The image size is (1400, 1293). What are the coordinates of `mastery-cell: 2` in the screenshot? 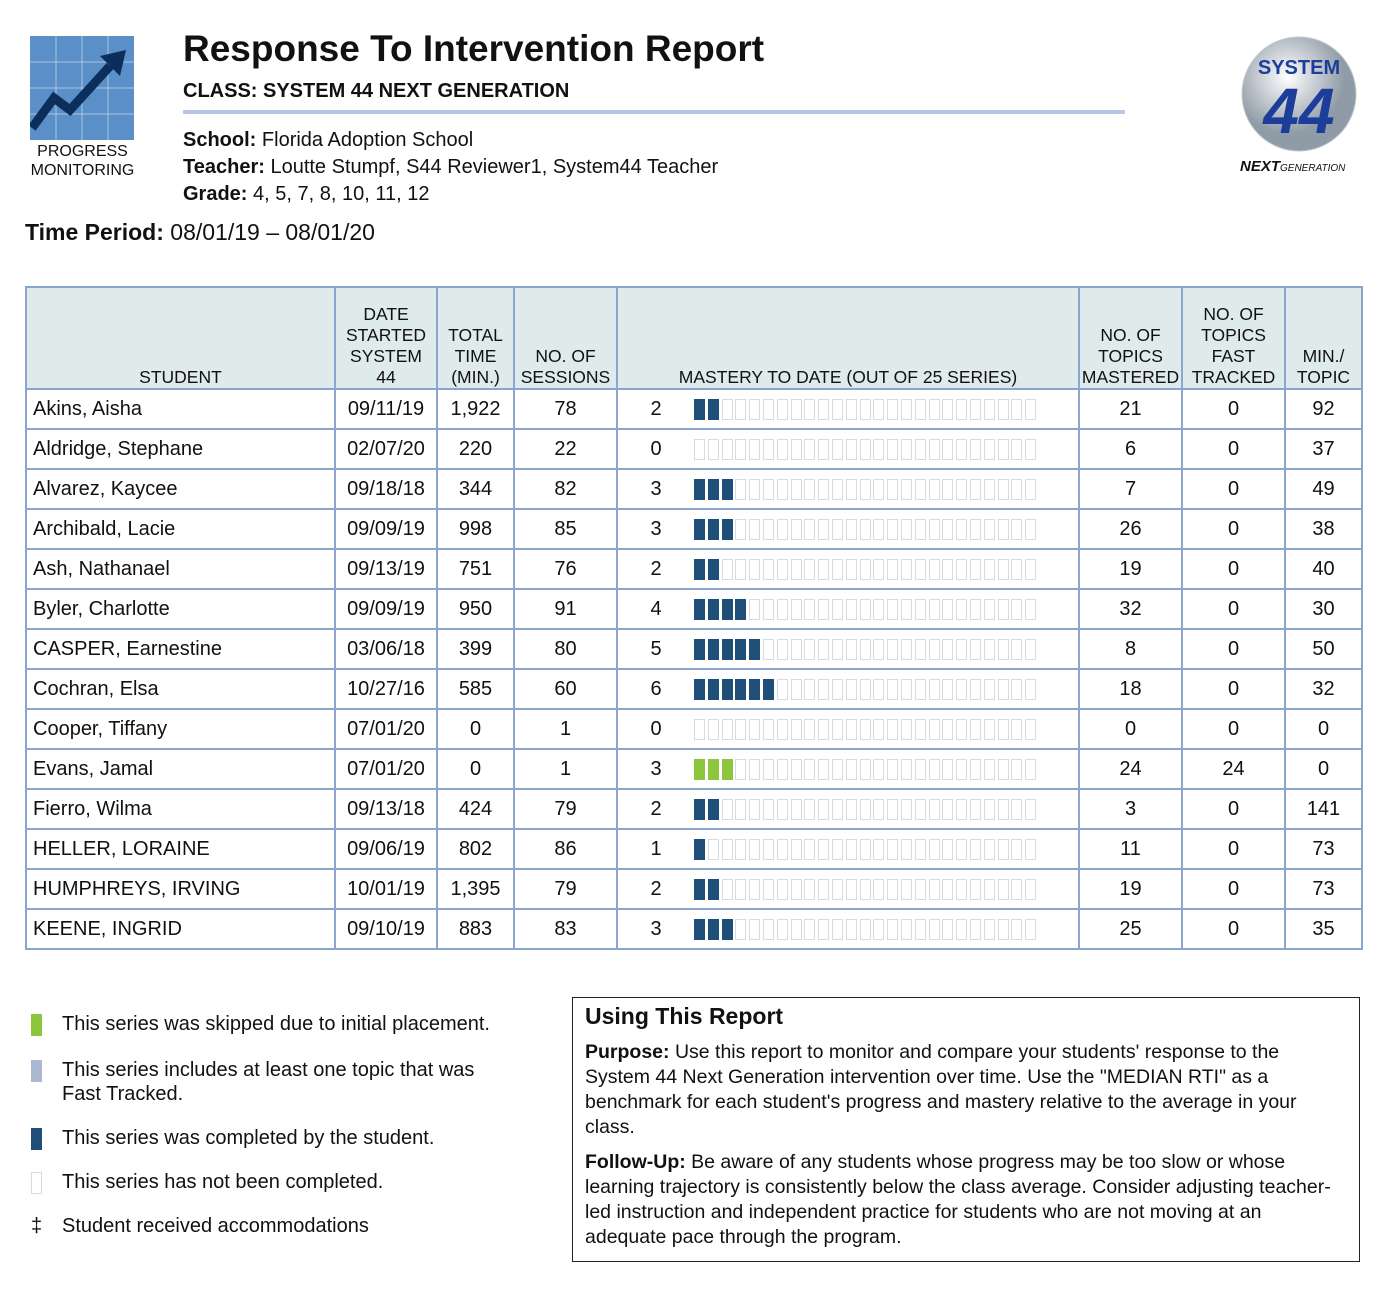 It's located at (848, 409).